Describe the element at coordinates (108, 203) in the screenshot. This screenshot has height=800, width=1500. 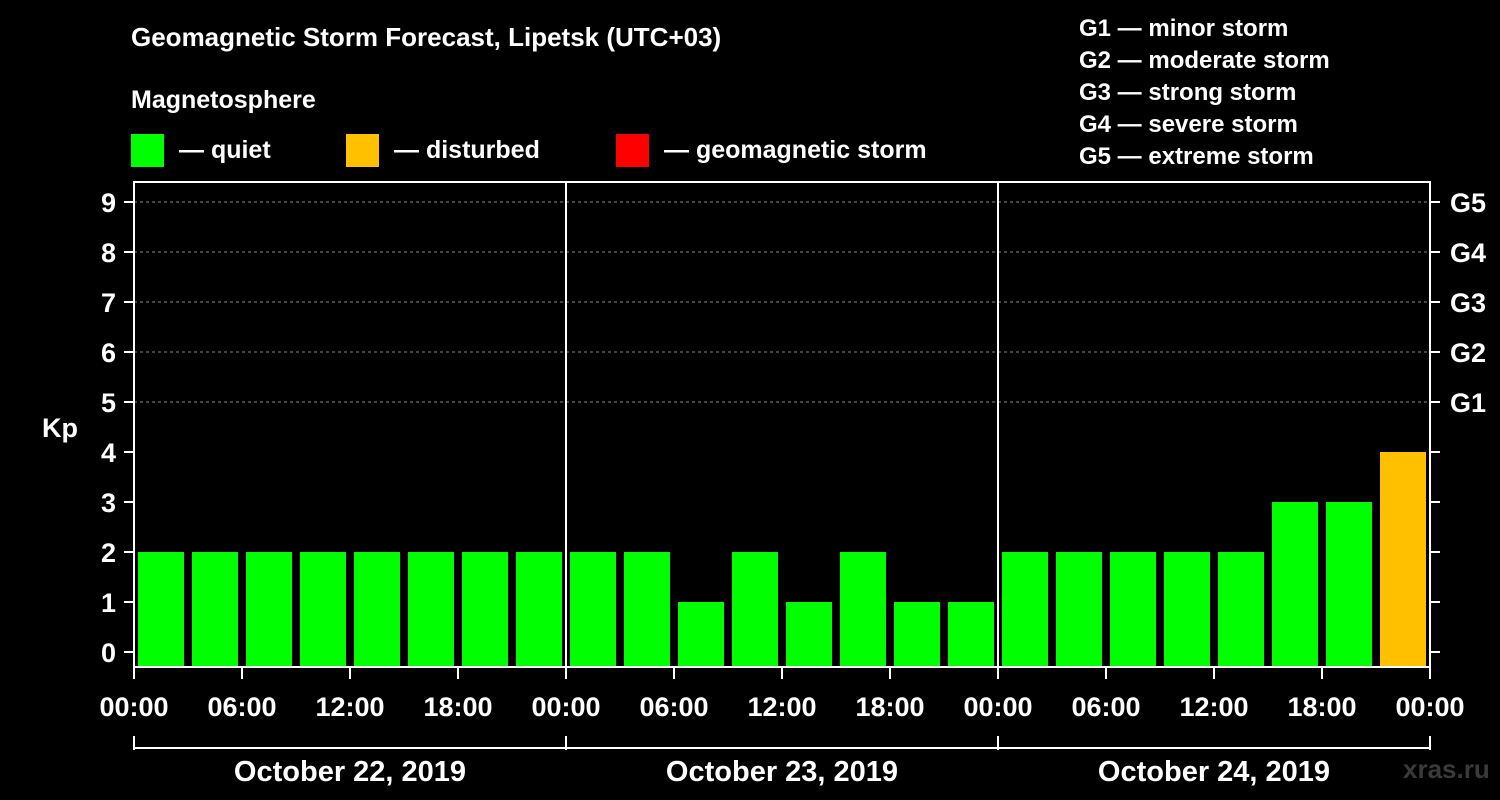
I see `y-tick-label-9: 9` at that location.